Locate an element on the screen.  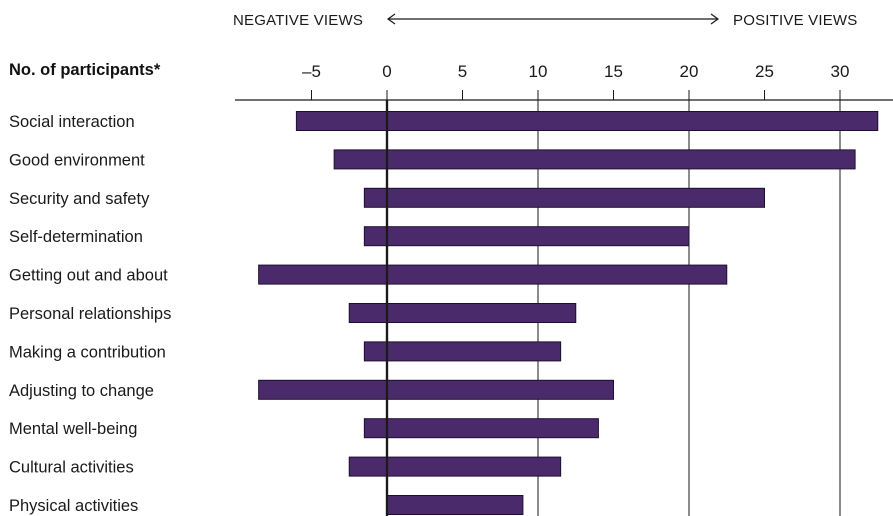
x-tick-label: 10 is located at coordinates (538, 71).